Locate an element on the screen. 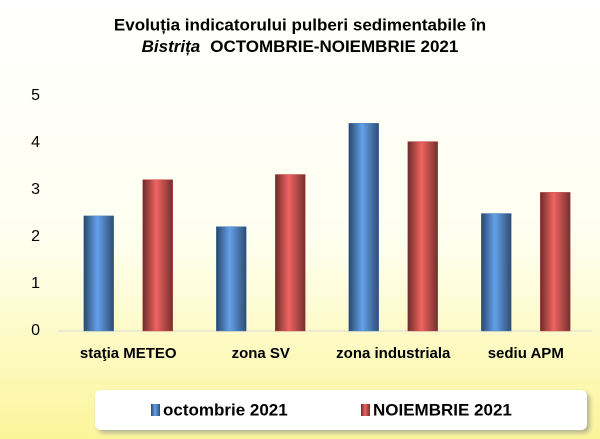  y-tick-label: 2 is located at coordinates (35, 236).